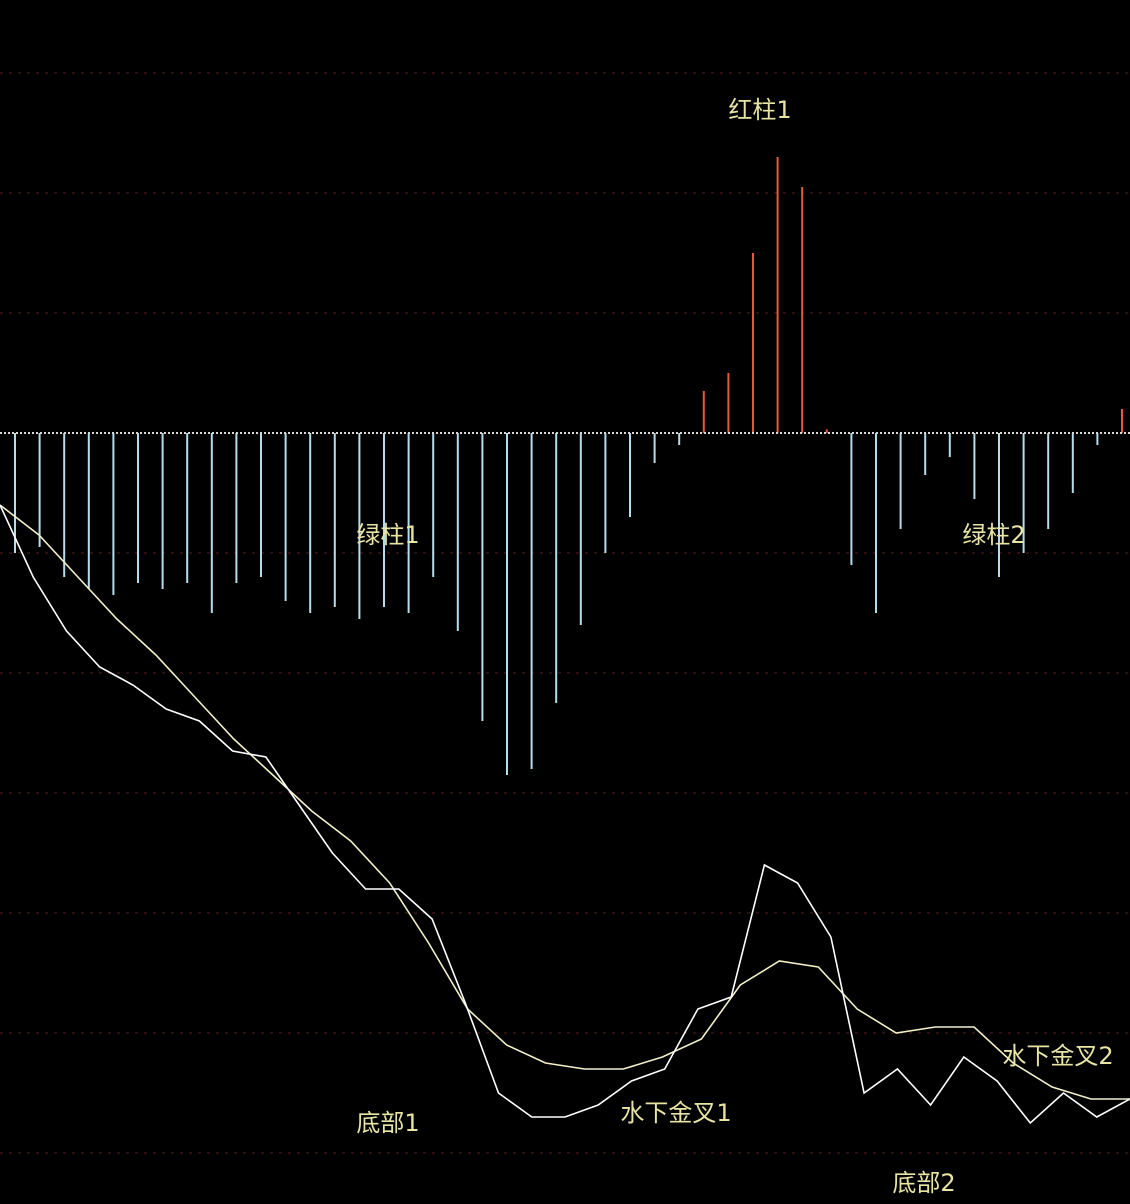 The height and width of the screenshot is (1204, 1130). What do you see at coordinates (387, 535) in the screenshot?
I see `annotation-green-bar-1: 绿柱1` at bounding box center [387, 535].